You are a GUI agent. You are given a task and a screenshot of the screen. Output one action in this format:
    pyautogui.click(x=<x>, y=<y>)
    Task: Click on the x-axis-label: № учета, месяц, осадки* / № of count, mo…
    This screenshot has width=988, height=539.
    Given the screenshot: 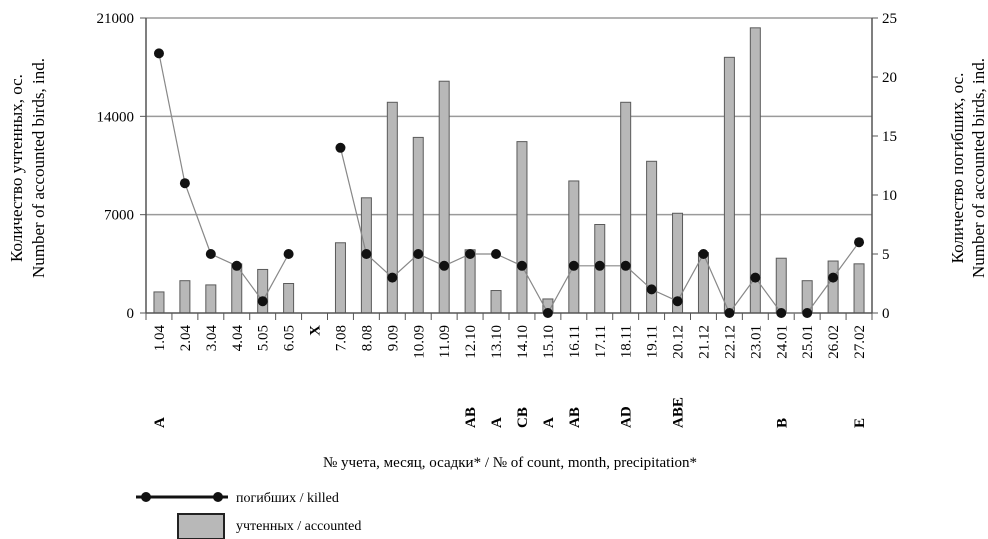 What is the action you would take?
    pyautogui.click(x=510, y=463)
    